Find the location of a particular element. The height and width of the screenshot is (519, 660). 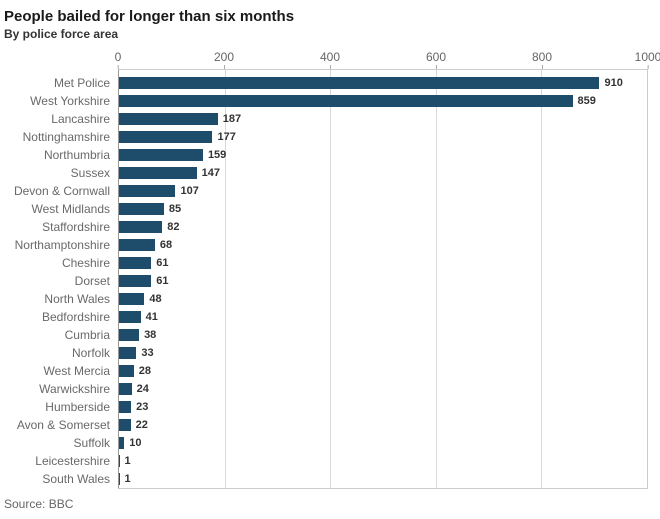

category-label: Bedfordshire is located at coordinates (75, 317).